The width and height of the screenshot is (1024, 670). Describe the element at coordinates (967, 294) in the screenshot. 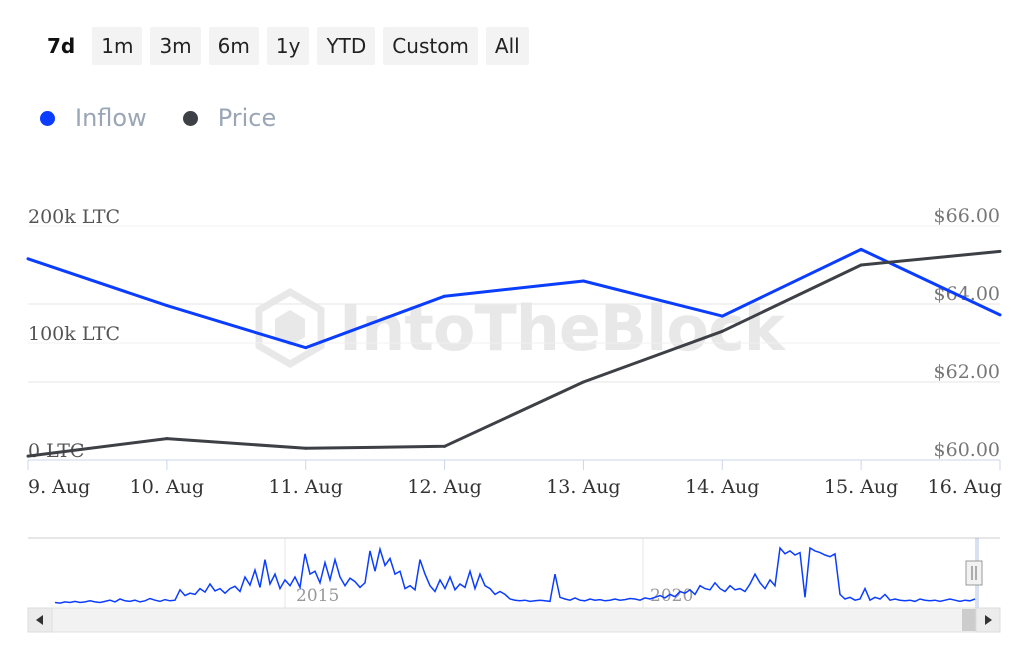

I see `right-tick-label: $64.00` at that location.